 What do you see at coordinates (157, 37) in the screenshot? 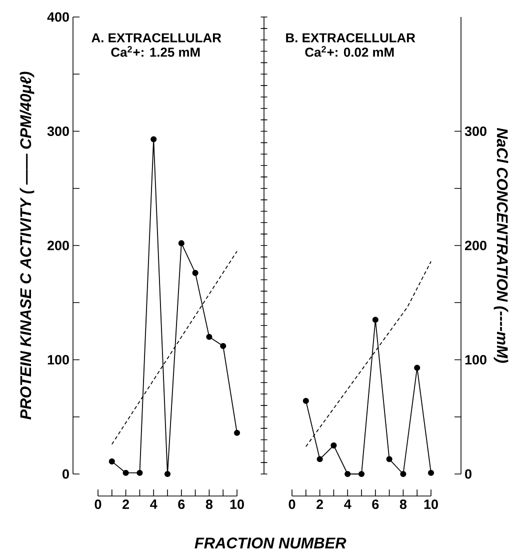
I see `text: A. EXTRACELLULAR` at bounding box center [157, 37].